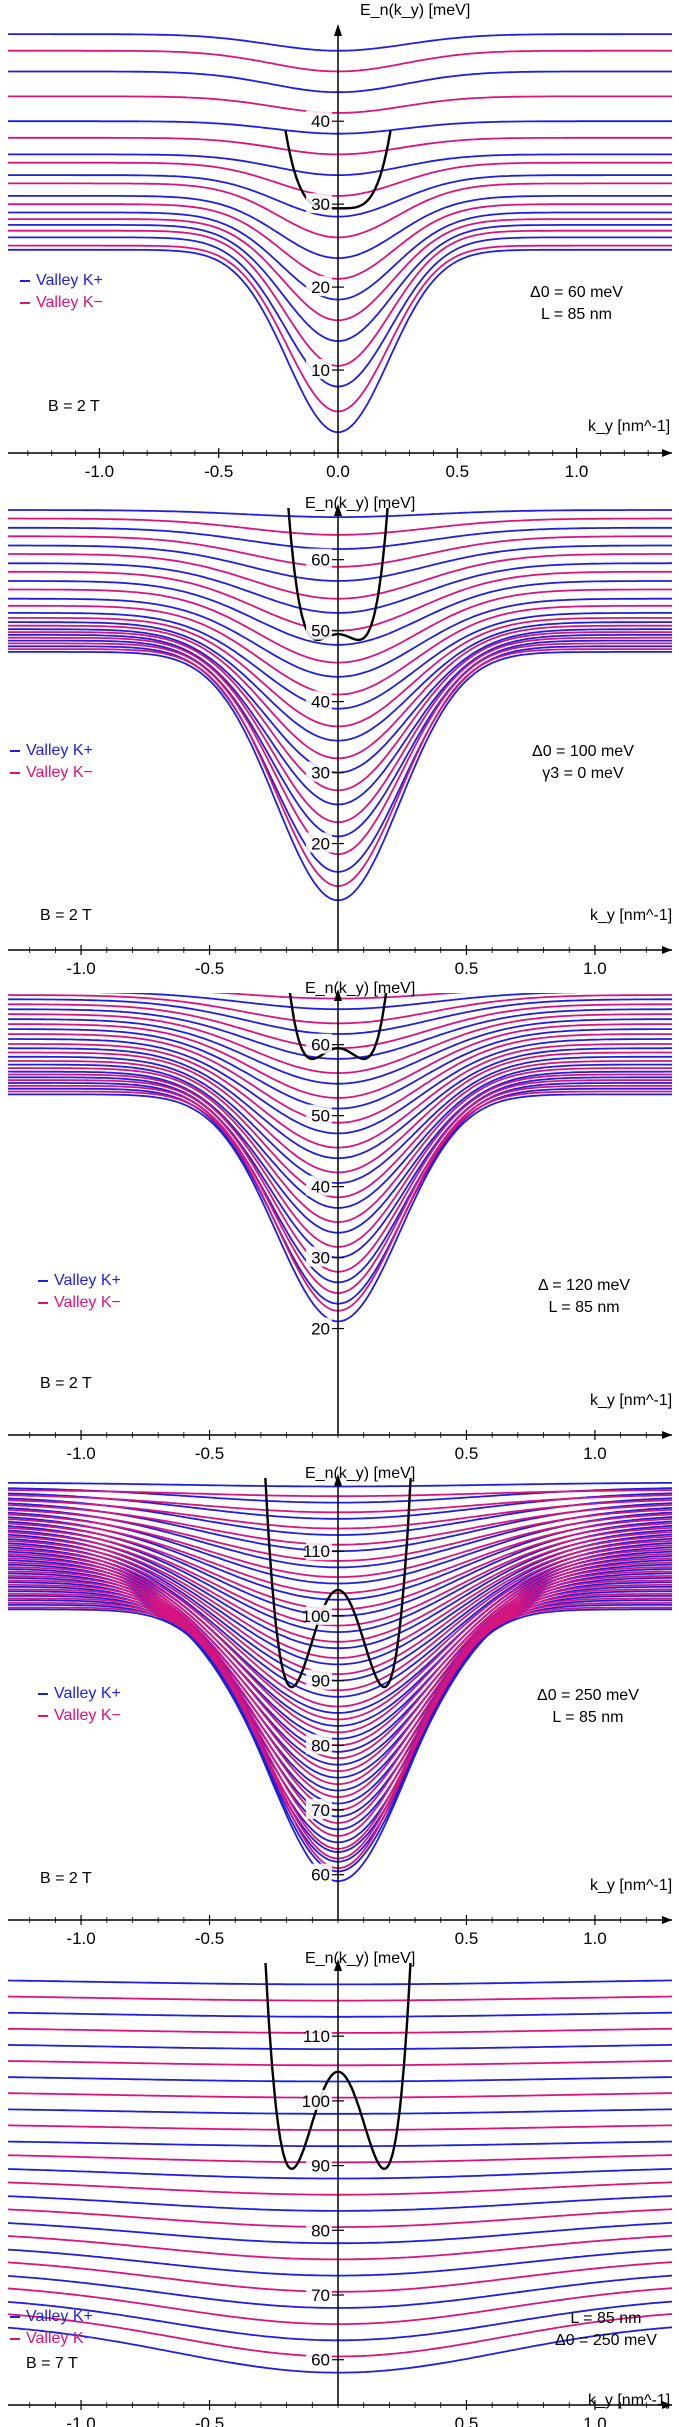  What do you see at coordinates (583, 751) in the screenshot?
I see `param-line: Δ0 = 100 meV` at bounding box center [583, 751].